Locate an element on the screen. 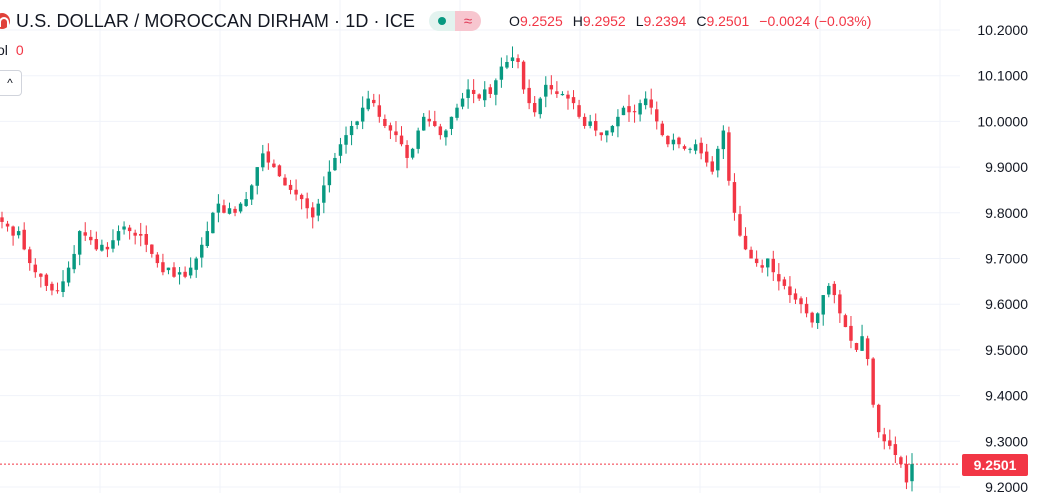 The height and width of the screenshot is (493, 1041). volume-label: ol is located at coordinates (4, 50).